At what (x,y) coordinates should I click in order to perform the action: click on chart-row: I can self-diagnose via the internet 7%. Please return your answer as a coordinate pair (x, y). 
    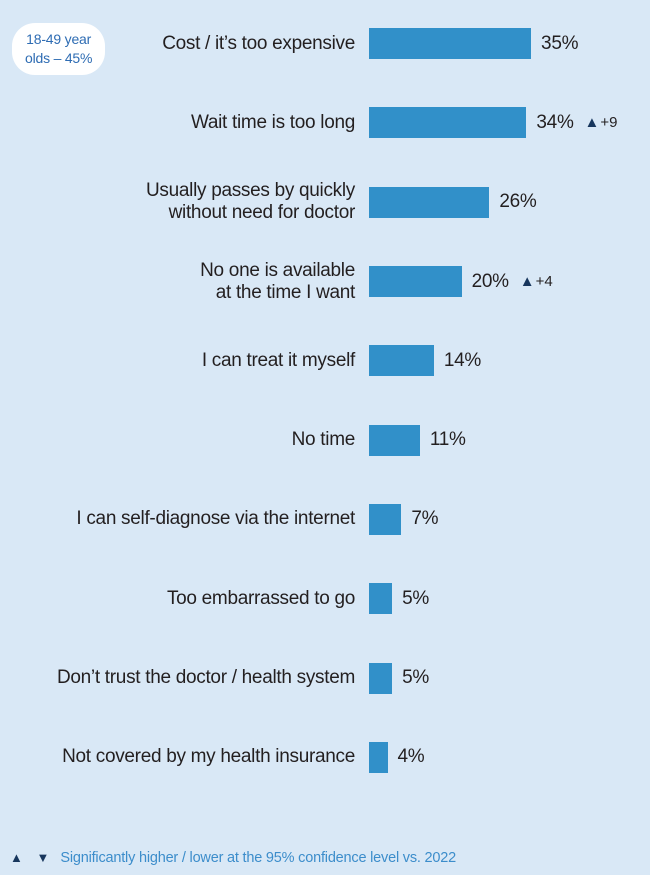
    Looking at the image, I should click on (325, 519).